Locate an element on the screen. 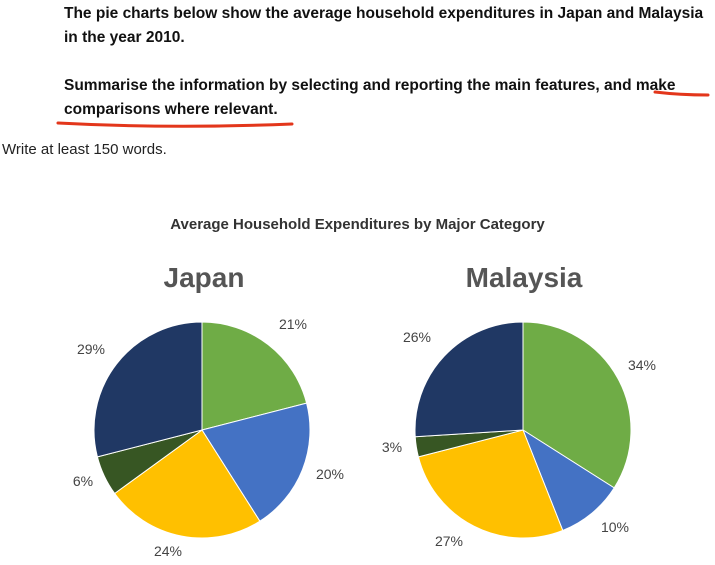  japan-chart-title: Japan is located at coordinates (204, 277).